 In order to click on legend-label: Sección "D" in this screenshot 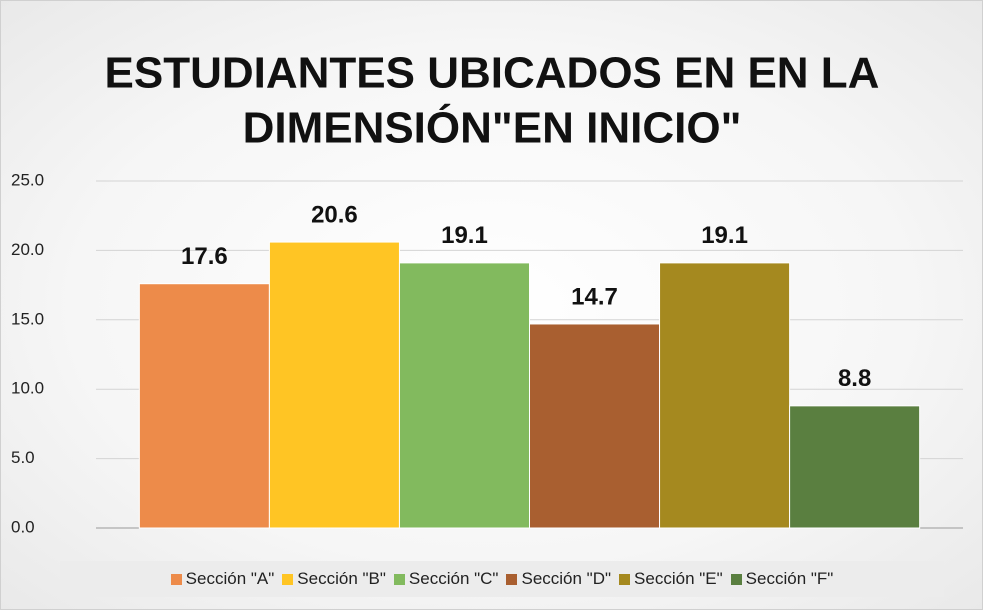, I will do `click(566, 578)`.